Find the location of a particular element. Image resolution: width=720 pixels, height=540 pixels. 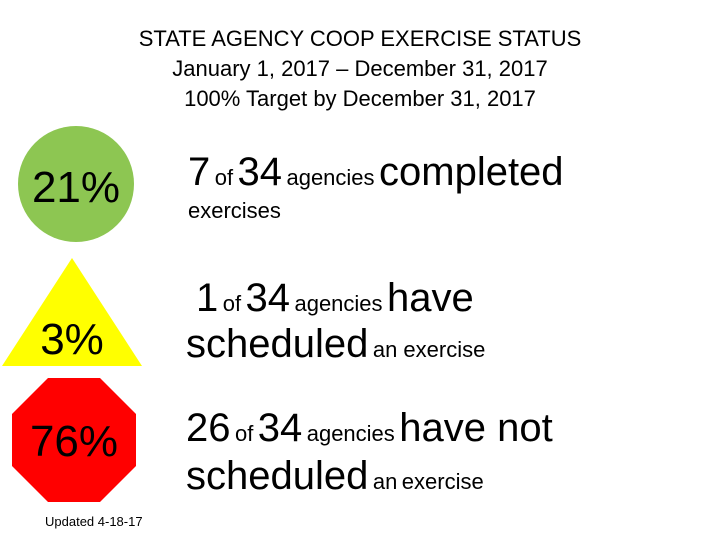

not-scheduled-status-big2: scheduled is located at coordinates (277, 476).